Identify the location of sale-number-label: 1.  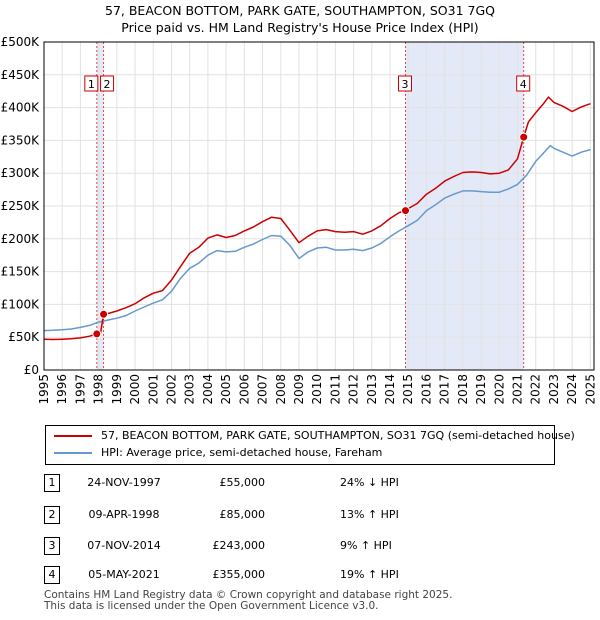
(91, 84).